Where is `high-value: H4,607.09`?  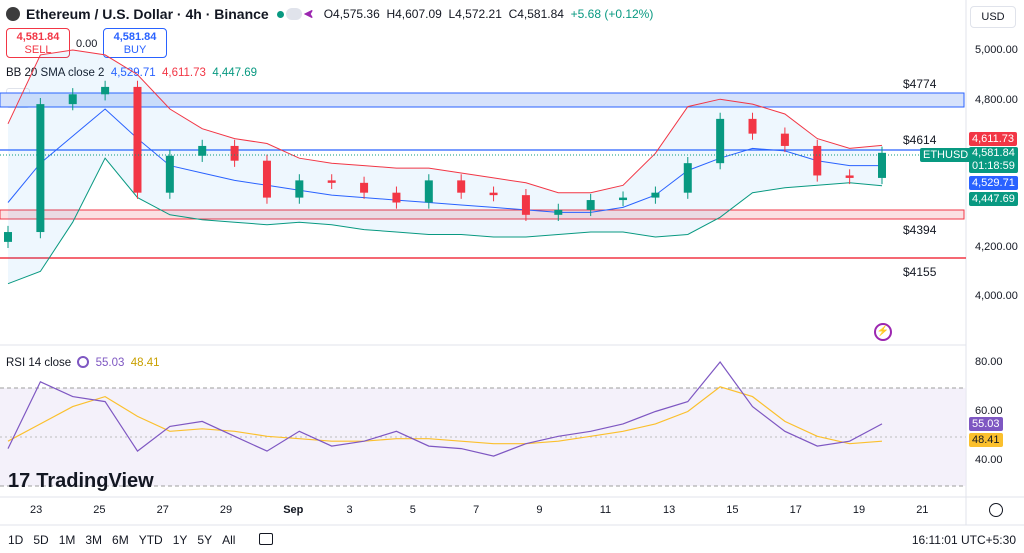
high-value: H4,607.09 is located at coordinates (414, 14).